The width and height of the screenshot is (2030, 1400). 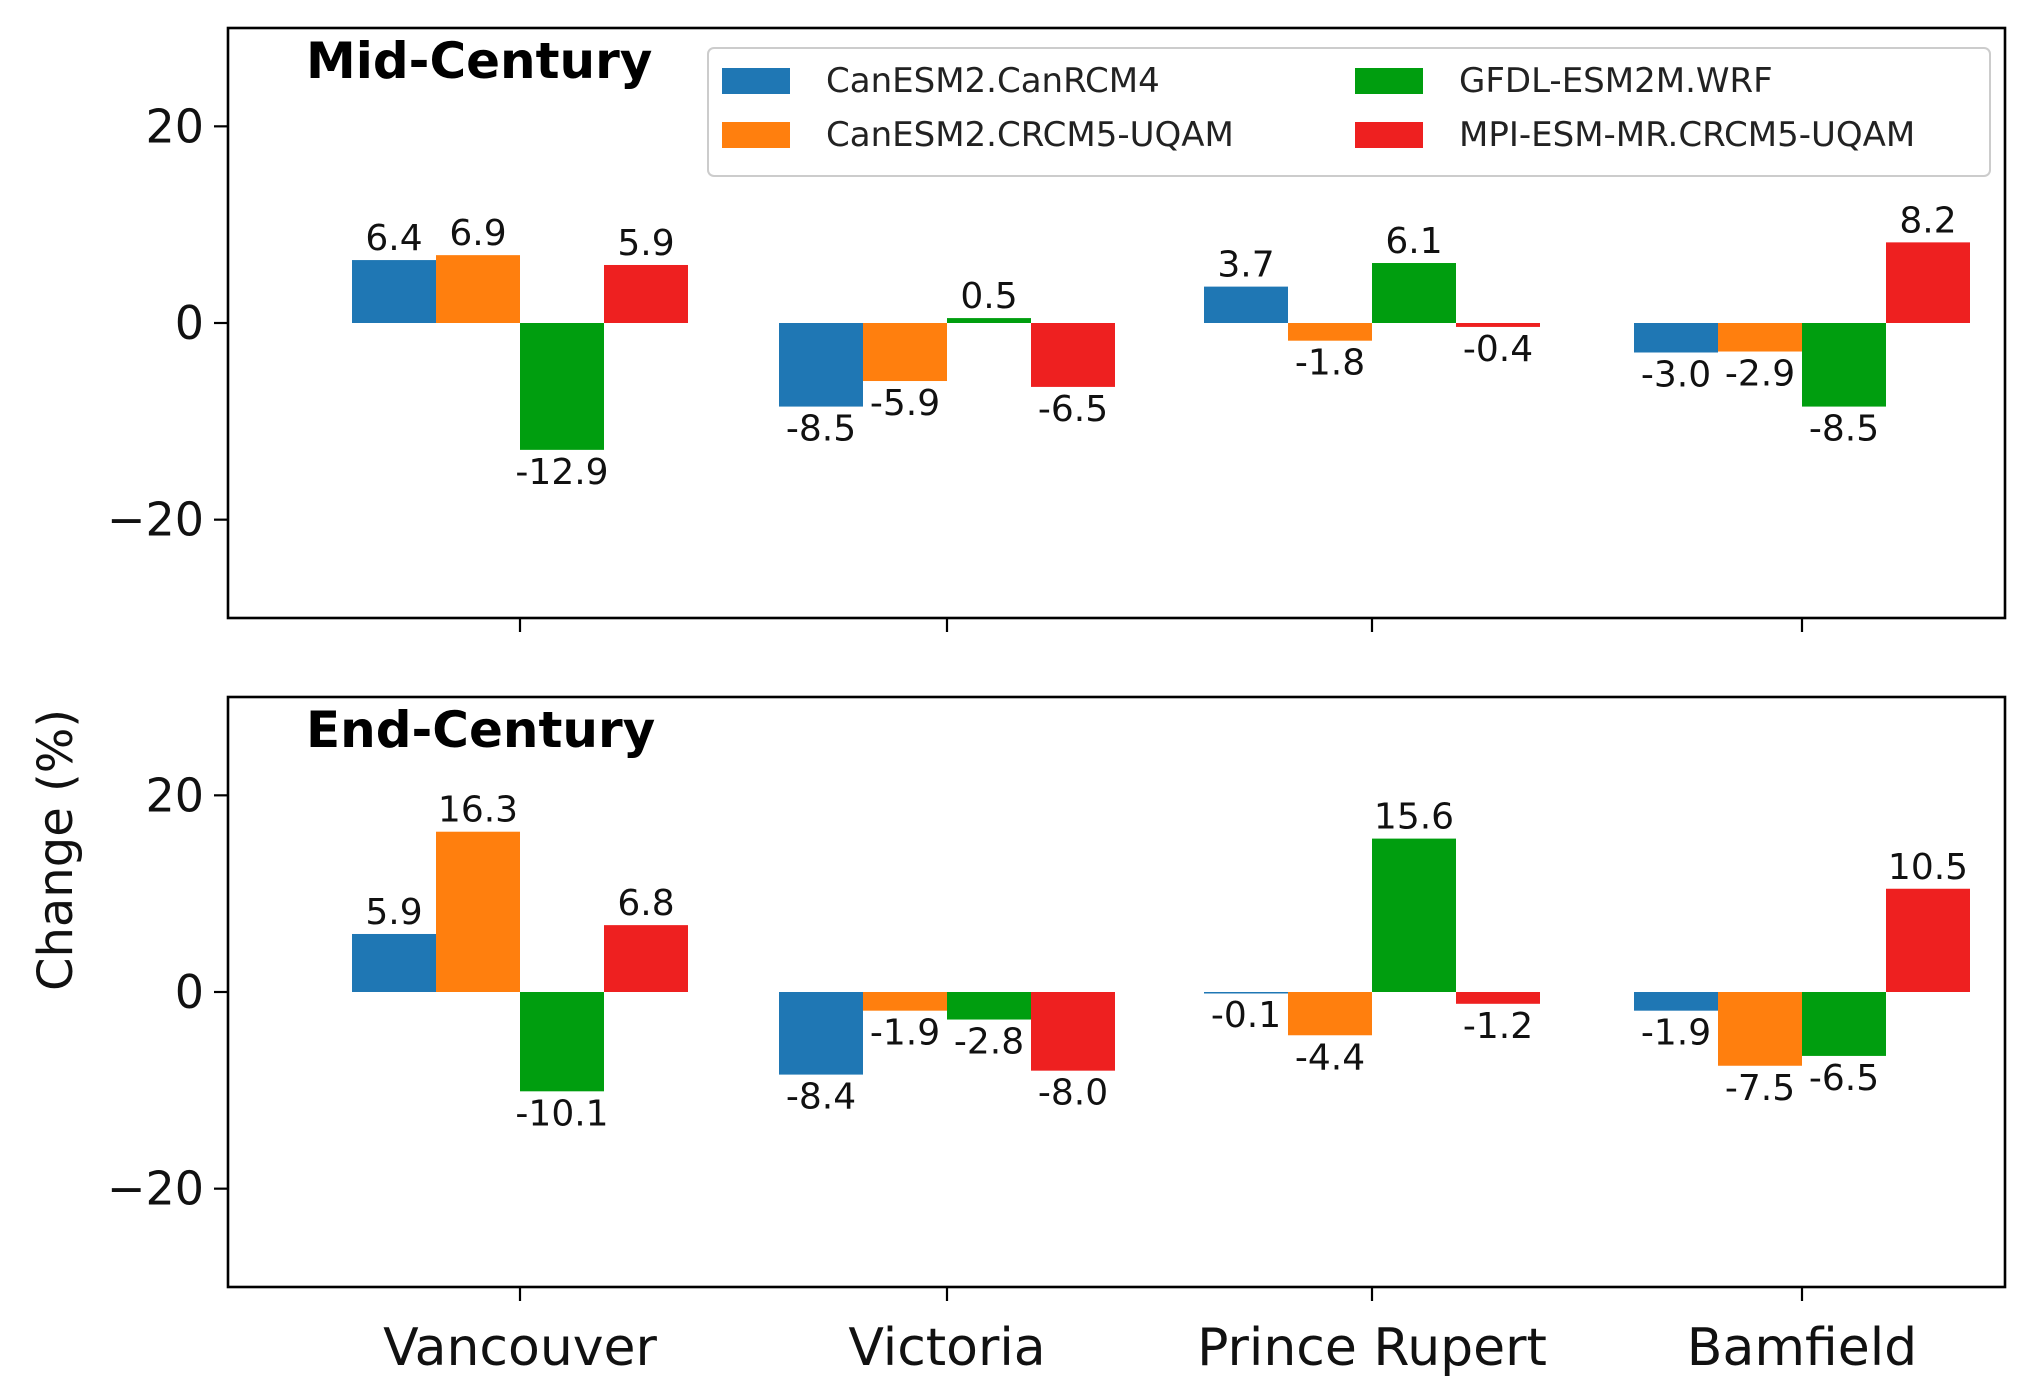 What do you see at coordinates (1760, 1088) in the screenshot?
I see `value-label-1-1-3: -7.5` at bounding box center [1760, 1088].